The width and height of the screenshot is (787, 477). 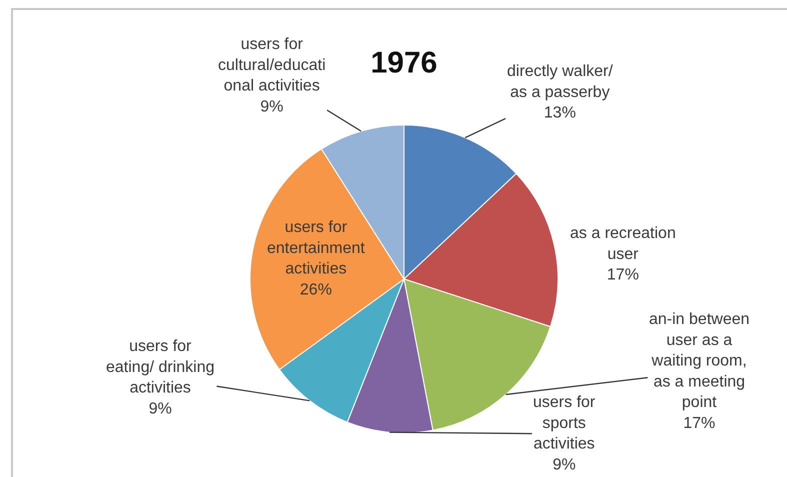 What do you see at coordinates (564, 423) in the screenshot?
I see `slice-label: users for sports activities` at bounding box center [564, 423].